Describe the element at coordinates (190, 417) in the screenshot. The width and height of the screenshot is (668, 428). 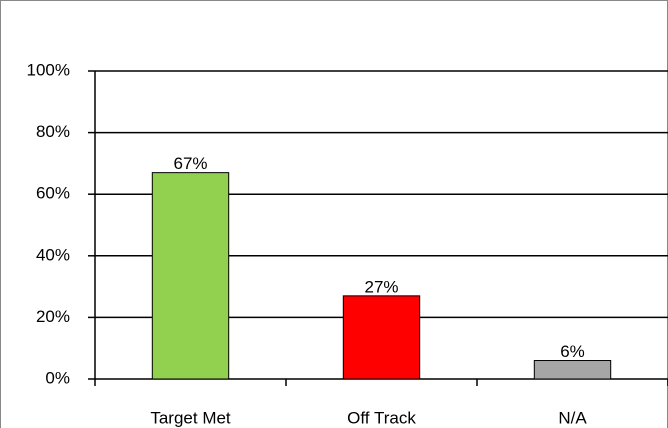
I see `x-tick-label: Target Met` at that location.